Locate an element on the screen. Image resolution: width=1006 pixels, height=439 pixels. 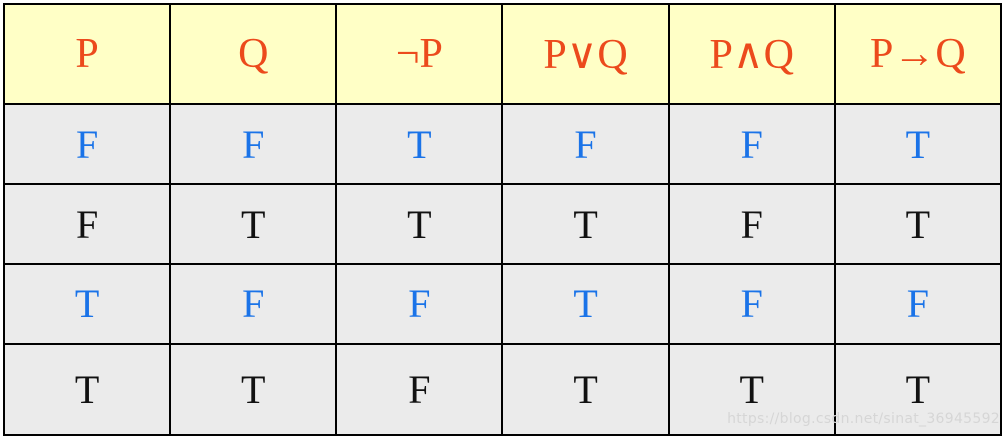
header-p-and-q: P∧Q is located at coordinates (751, 54).